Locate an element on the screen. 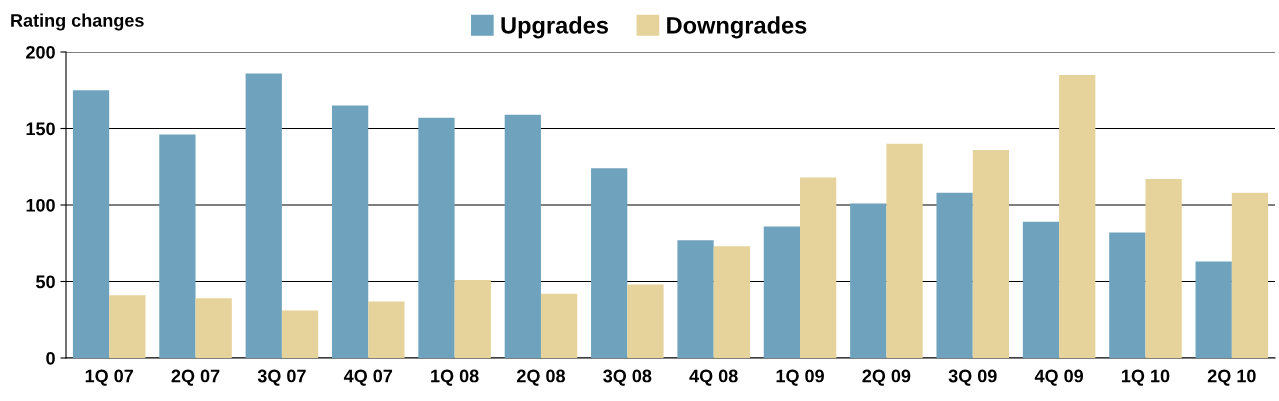  x-tick-label: 2Q 09 is located at coordinates (886, 377).